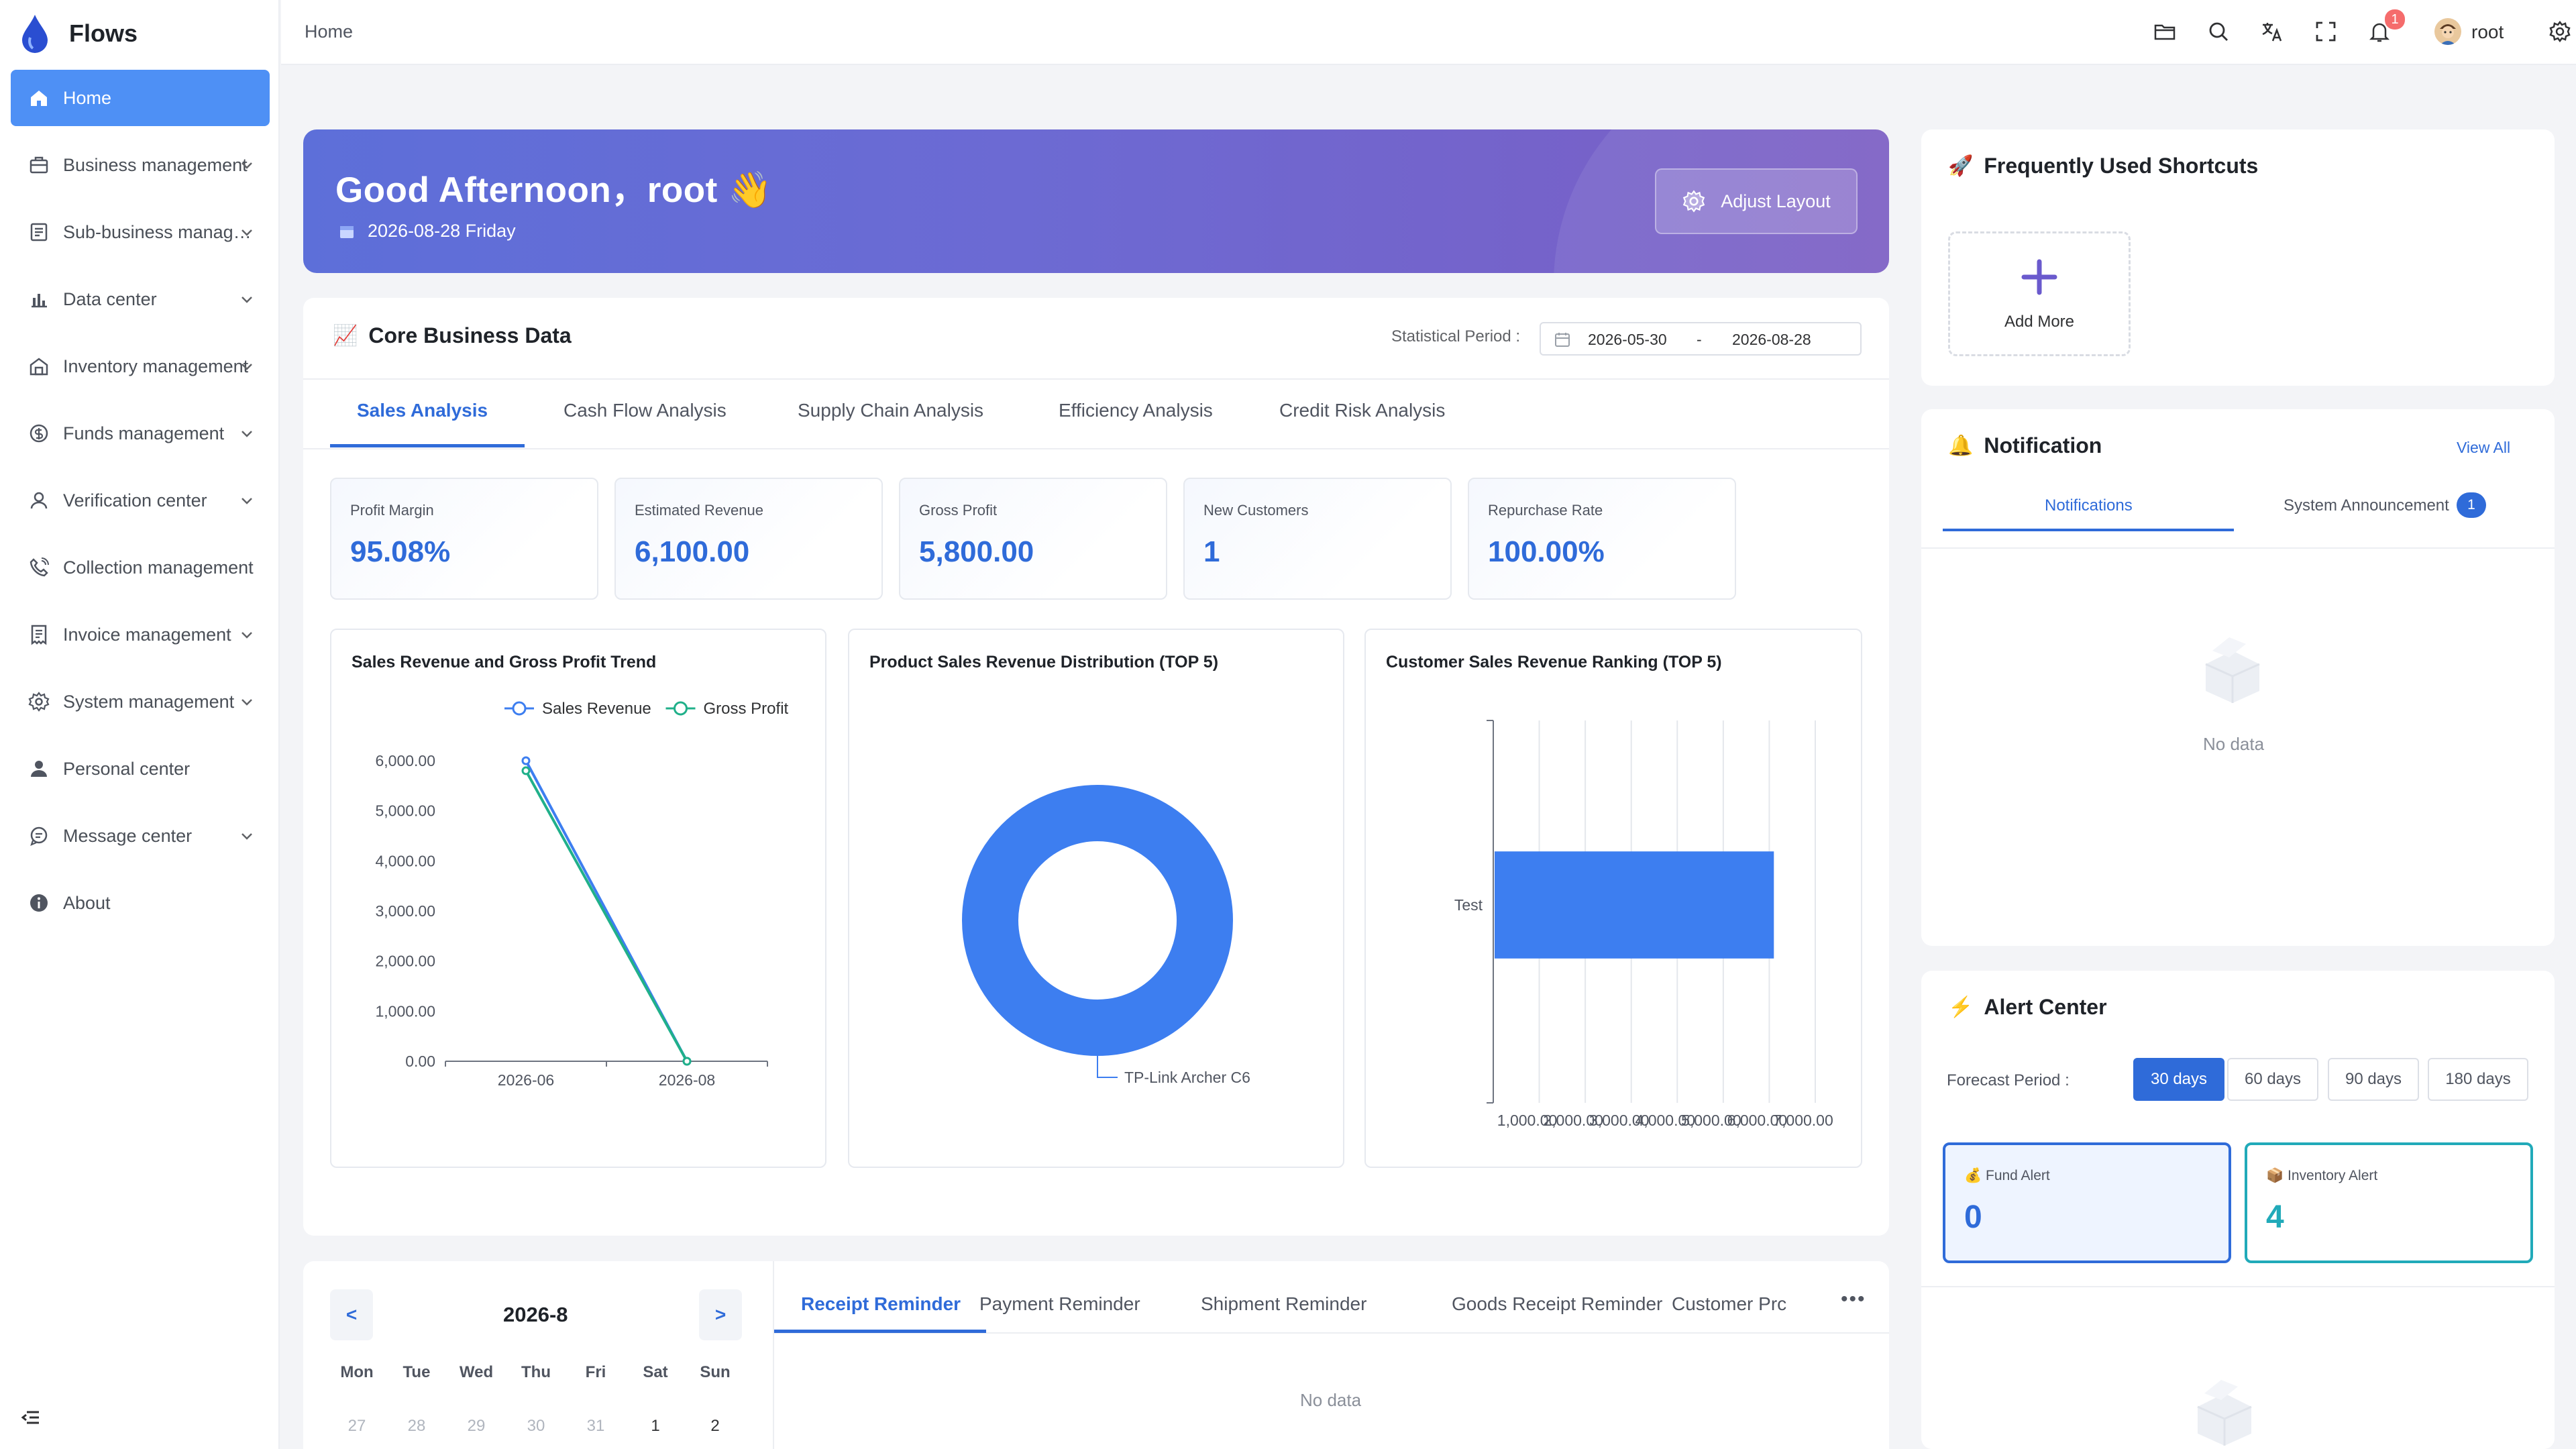 The height and width of the screenshot is (1449, 2576). I want to click on sidebar-item-personal-center: Personal center, so click(140, 769).